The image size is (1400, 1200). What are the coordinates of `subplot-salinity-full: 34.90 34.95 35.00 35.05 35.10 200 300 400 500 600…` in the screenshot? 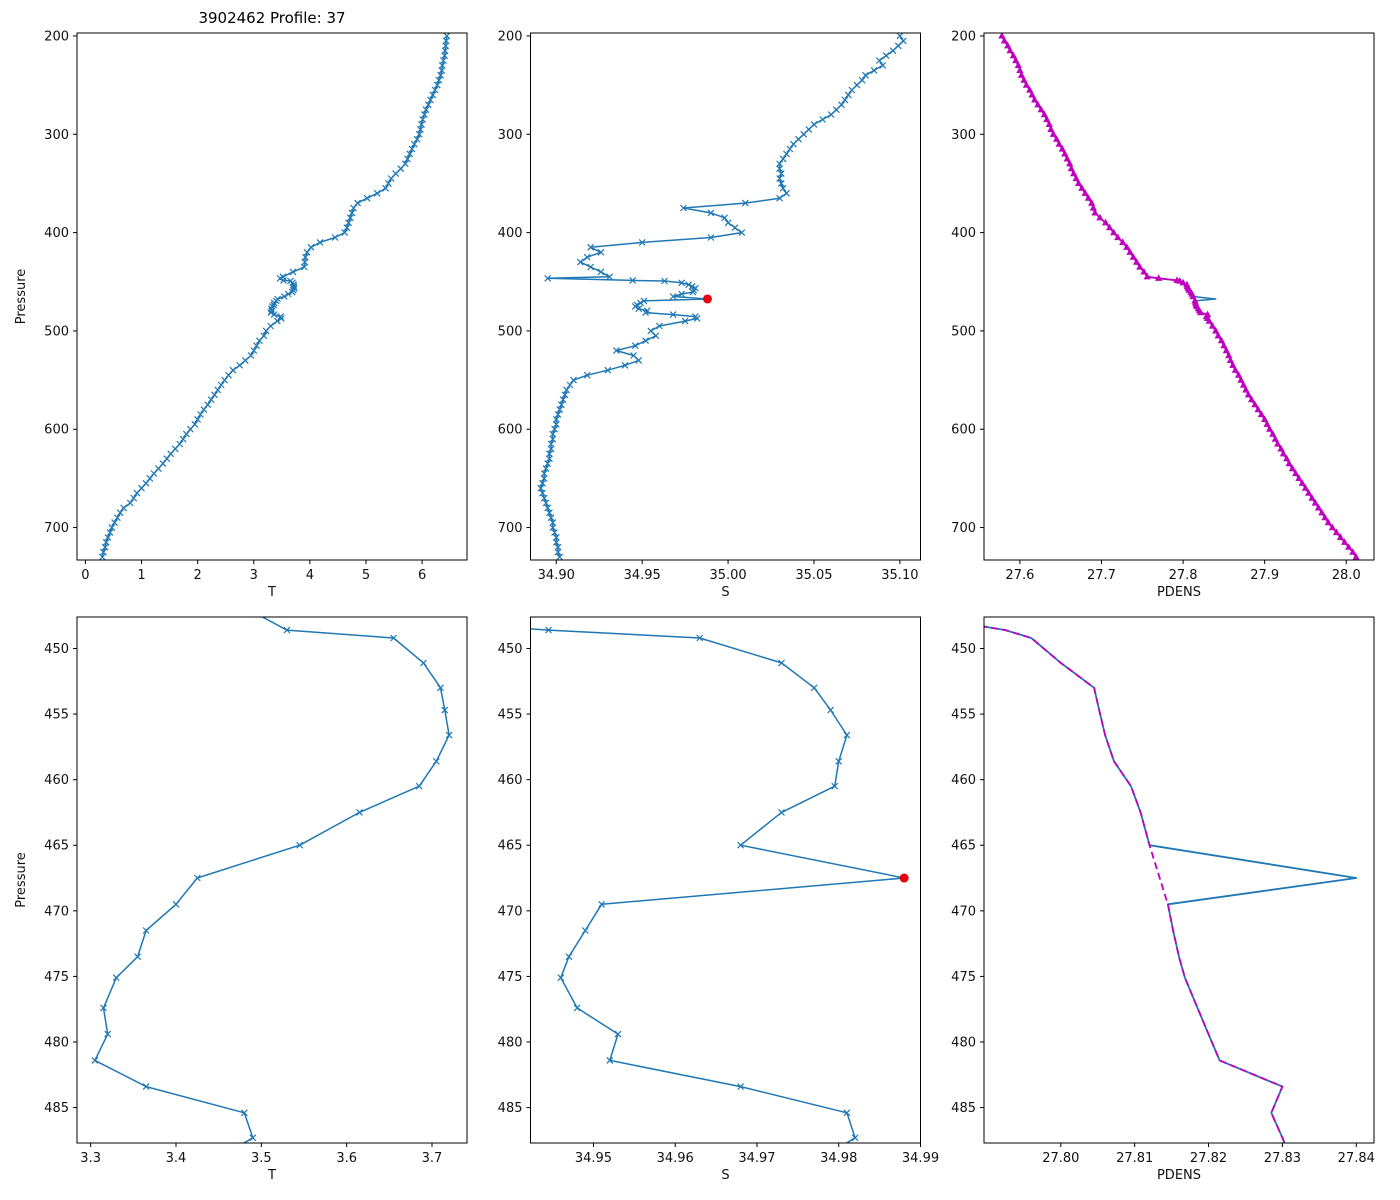 It's located at (709, 314).